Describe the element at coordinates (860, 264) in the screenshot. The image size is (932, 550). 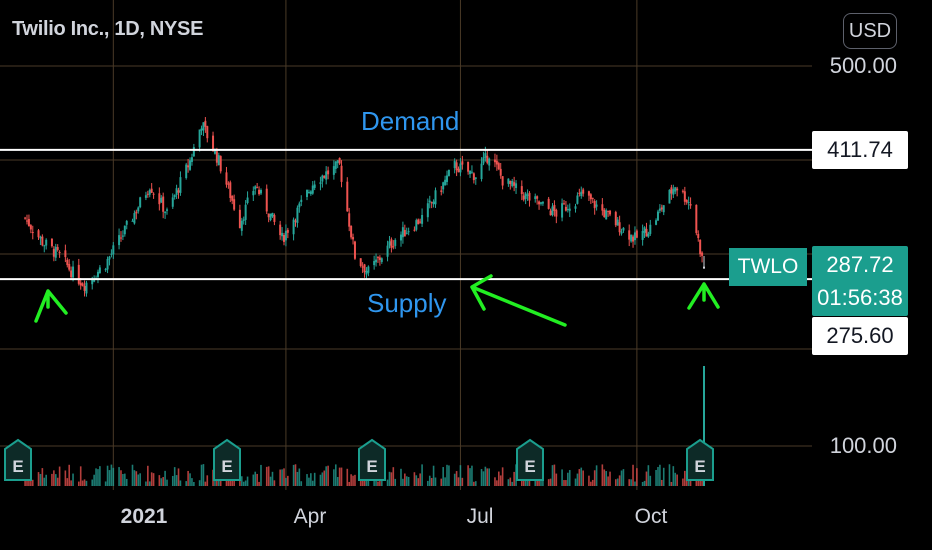
I see `last-price: 287.72` at that location.